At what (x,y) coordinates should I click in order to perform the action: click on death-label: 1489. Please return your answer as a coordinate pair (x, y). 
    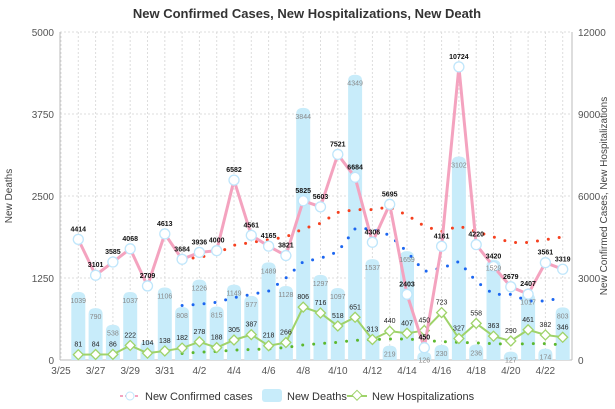
    Looking at the image, I should click on (269, 271).